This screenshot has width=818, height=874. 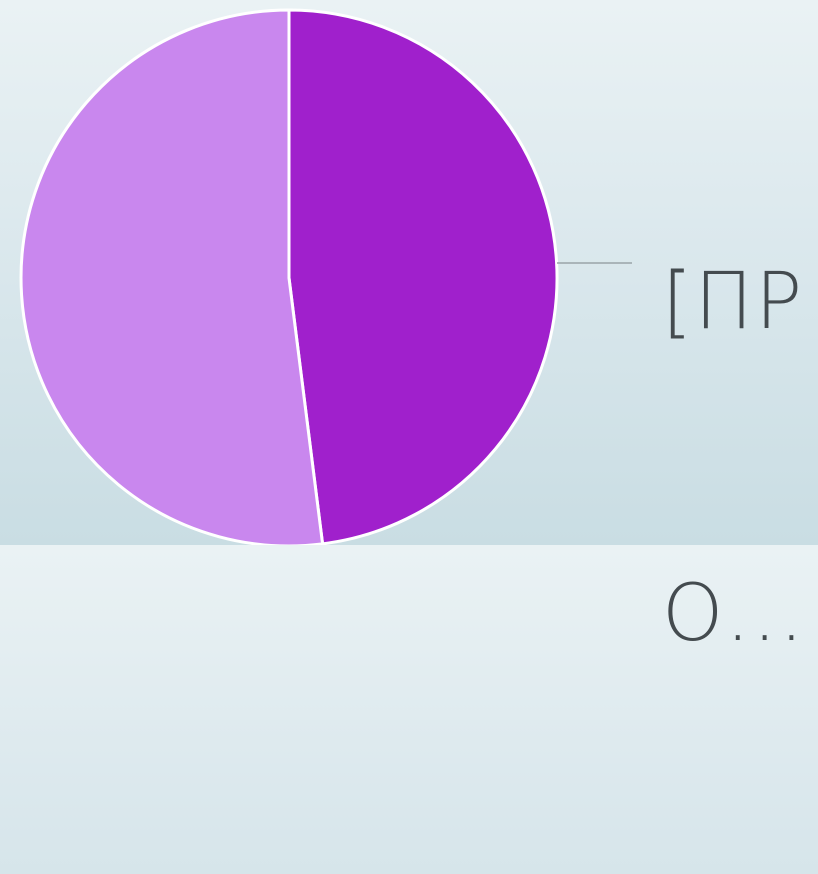 What do you see at coordinates (733, 302) in the screenshot?
I see `data-label-line-1: [ПР` at bounding box center [733, 302].